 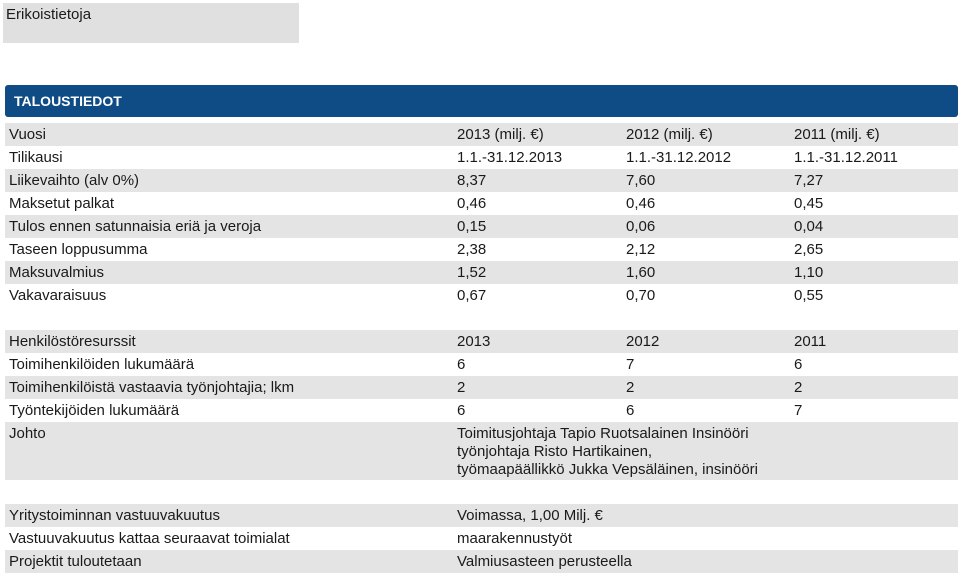 What do you see at coordinates (102, 364) in the screenshot?
I see `personnel-label: Toimihenkilöiden lukumäärä` at bounding box center [102, 364].